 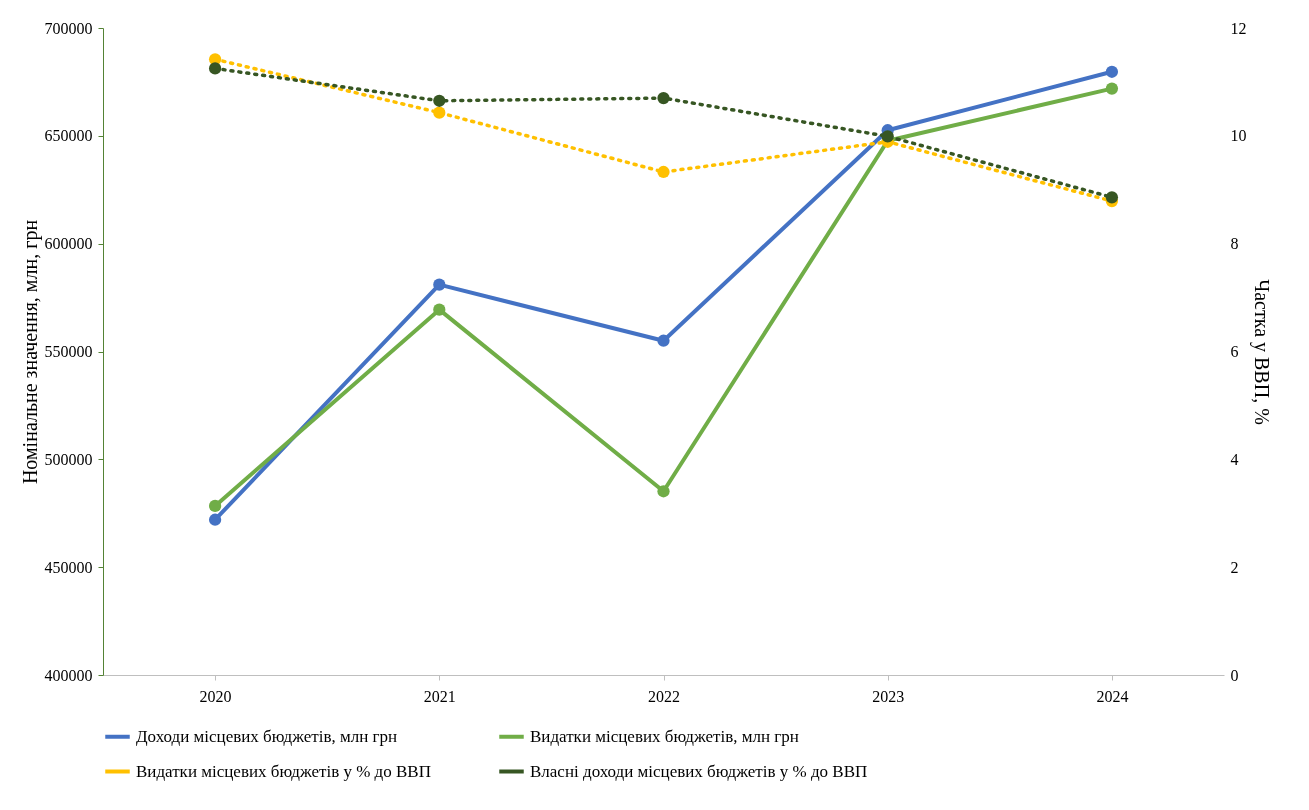 What do you see at coordinates (30, 352) in the screenshot?
I see `y-axis-title: Номінальне значення, млн, грн` at bounding box center [30, 352].